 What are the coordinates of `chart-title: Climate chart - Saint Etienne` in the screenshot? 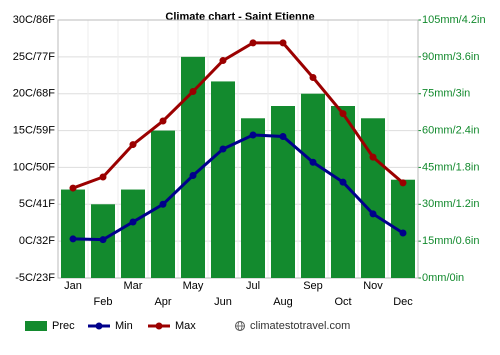 It's located at (239, 17).